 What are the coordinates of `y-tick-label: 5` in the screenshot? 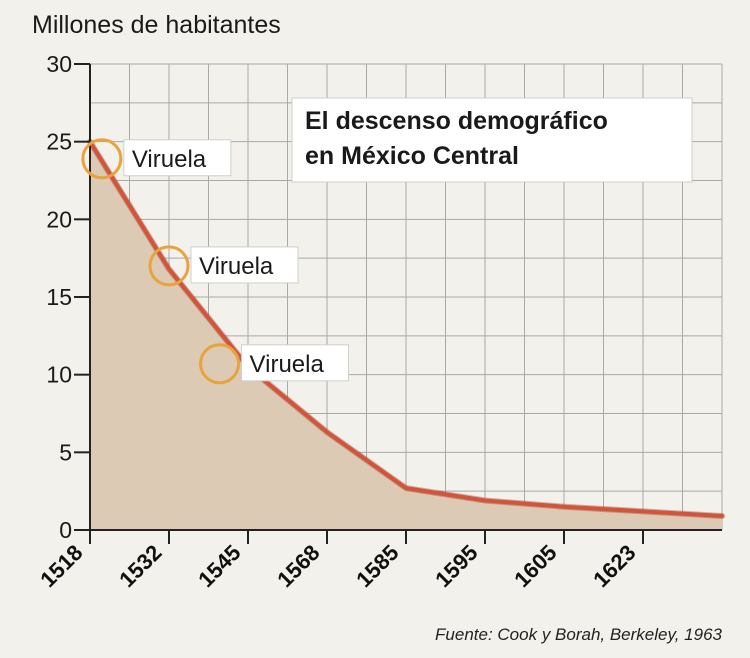 It's located at (65, 452).